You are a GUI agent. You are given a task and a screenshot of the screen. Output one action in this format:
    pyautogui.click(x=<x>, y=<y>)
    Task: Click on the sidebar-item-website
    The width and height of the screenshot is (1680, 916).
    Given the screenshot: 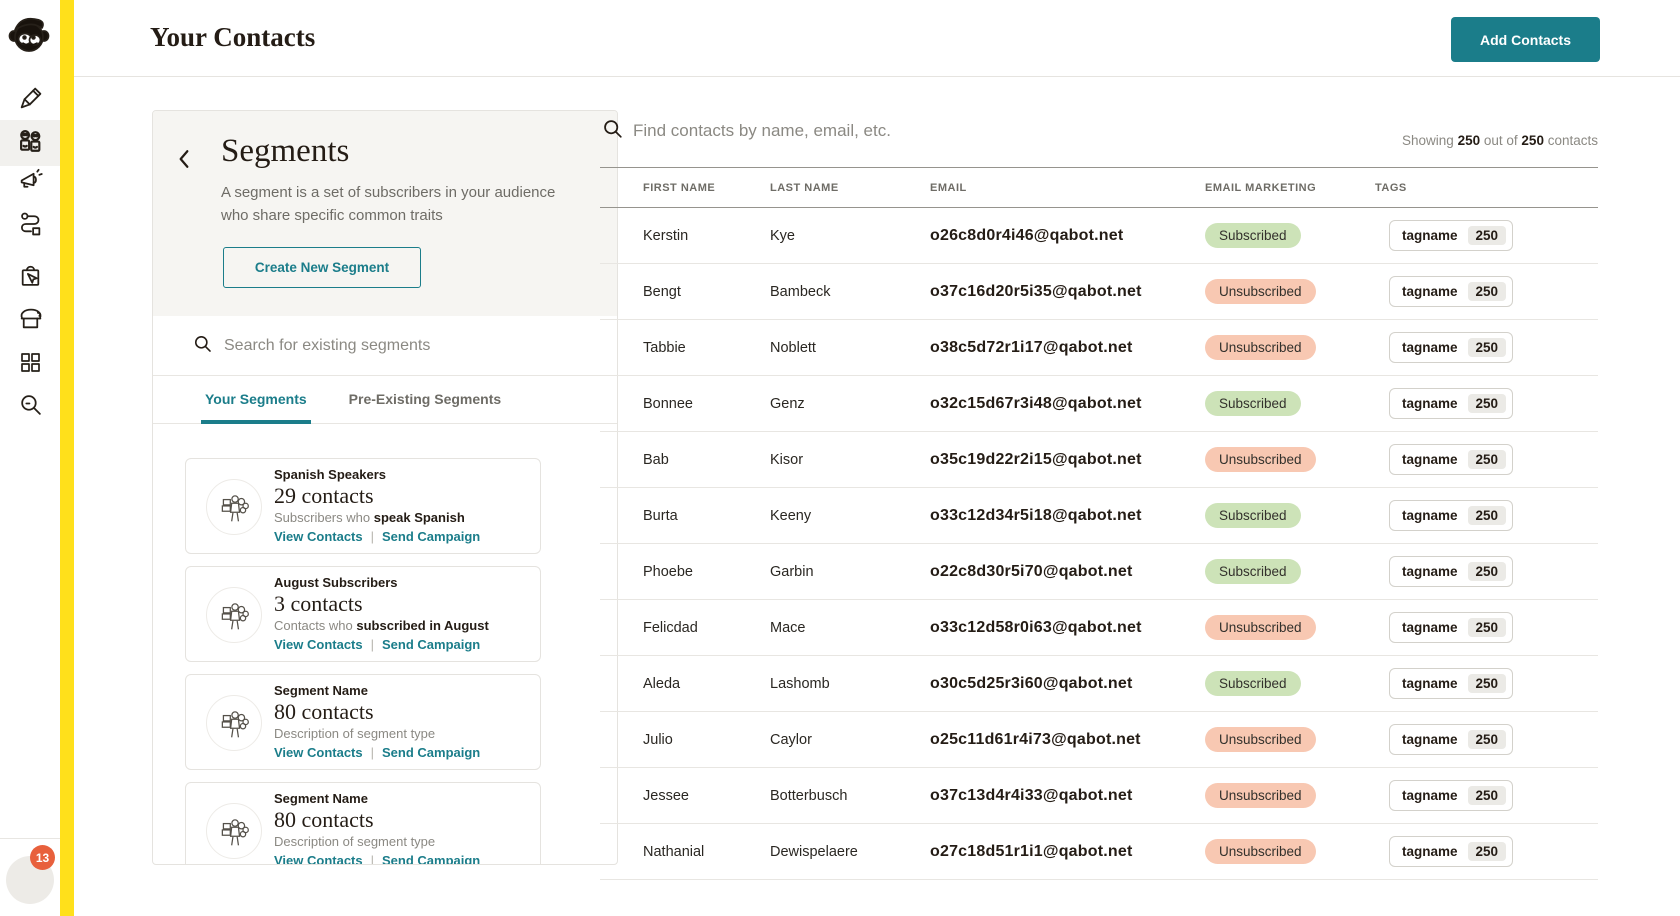 What is the action you would take?
    pyautogui.click(x=30, y=278)
    